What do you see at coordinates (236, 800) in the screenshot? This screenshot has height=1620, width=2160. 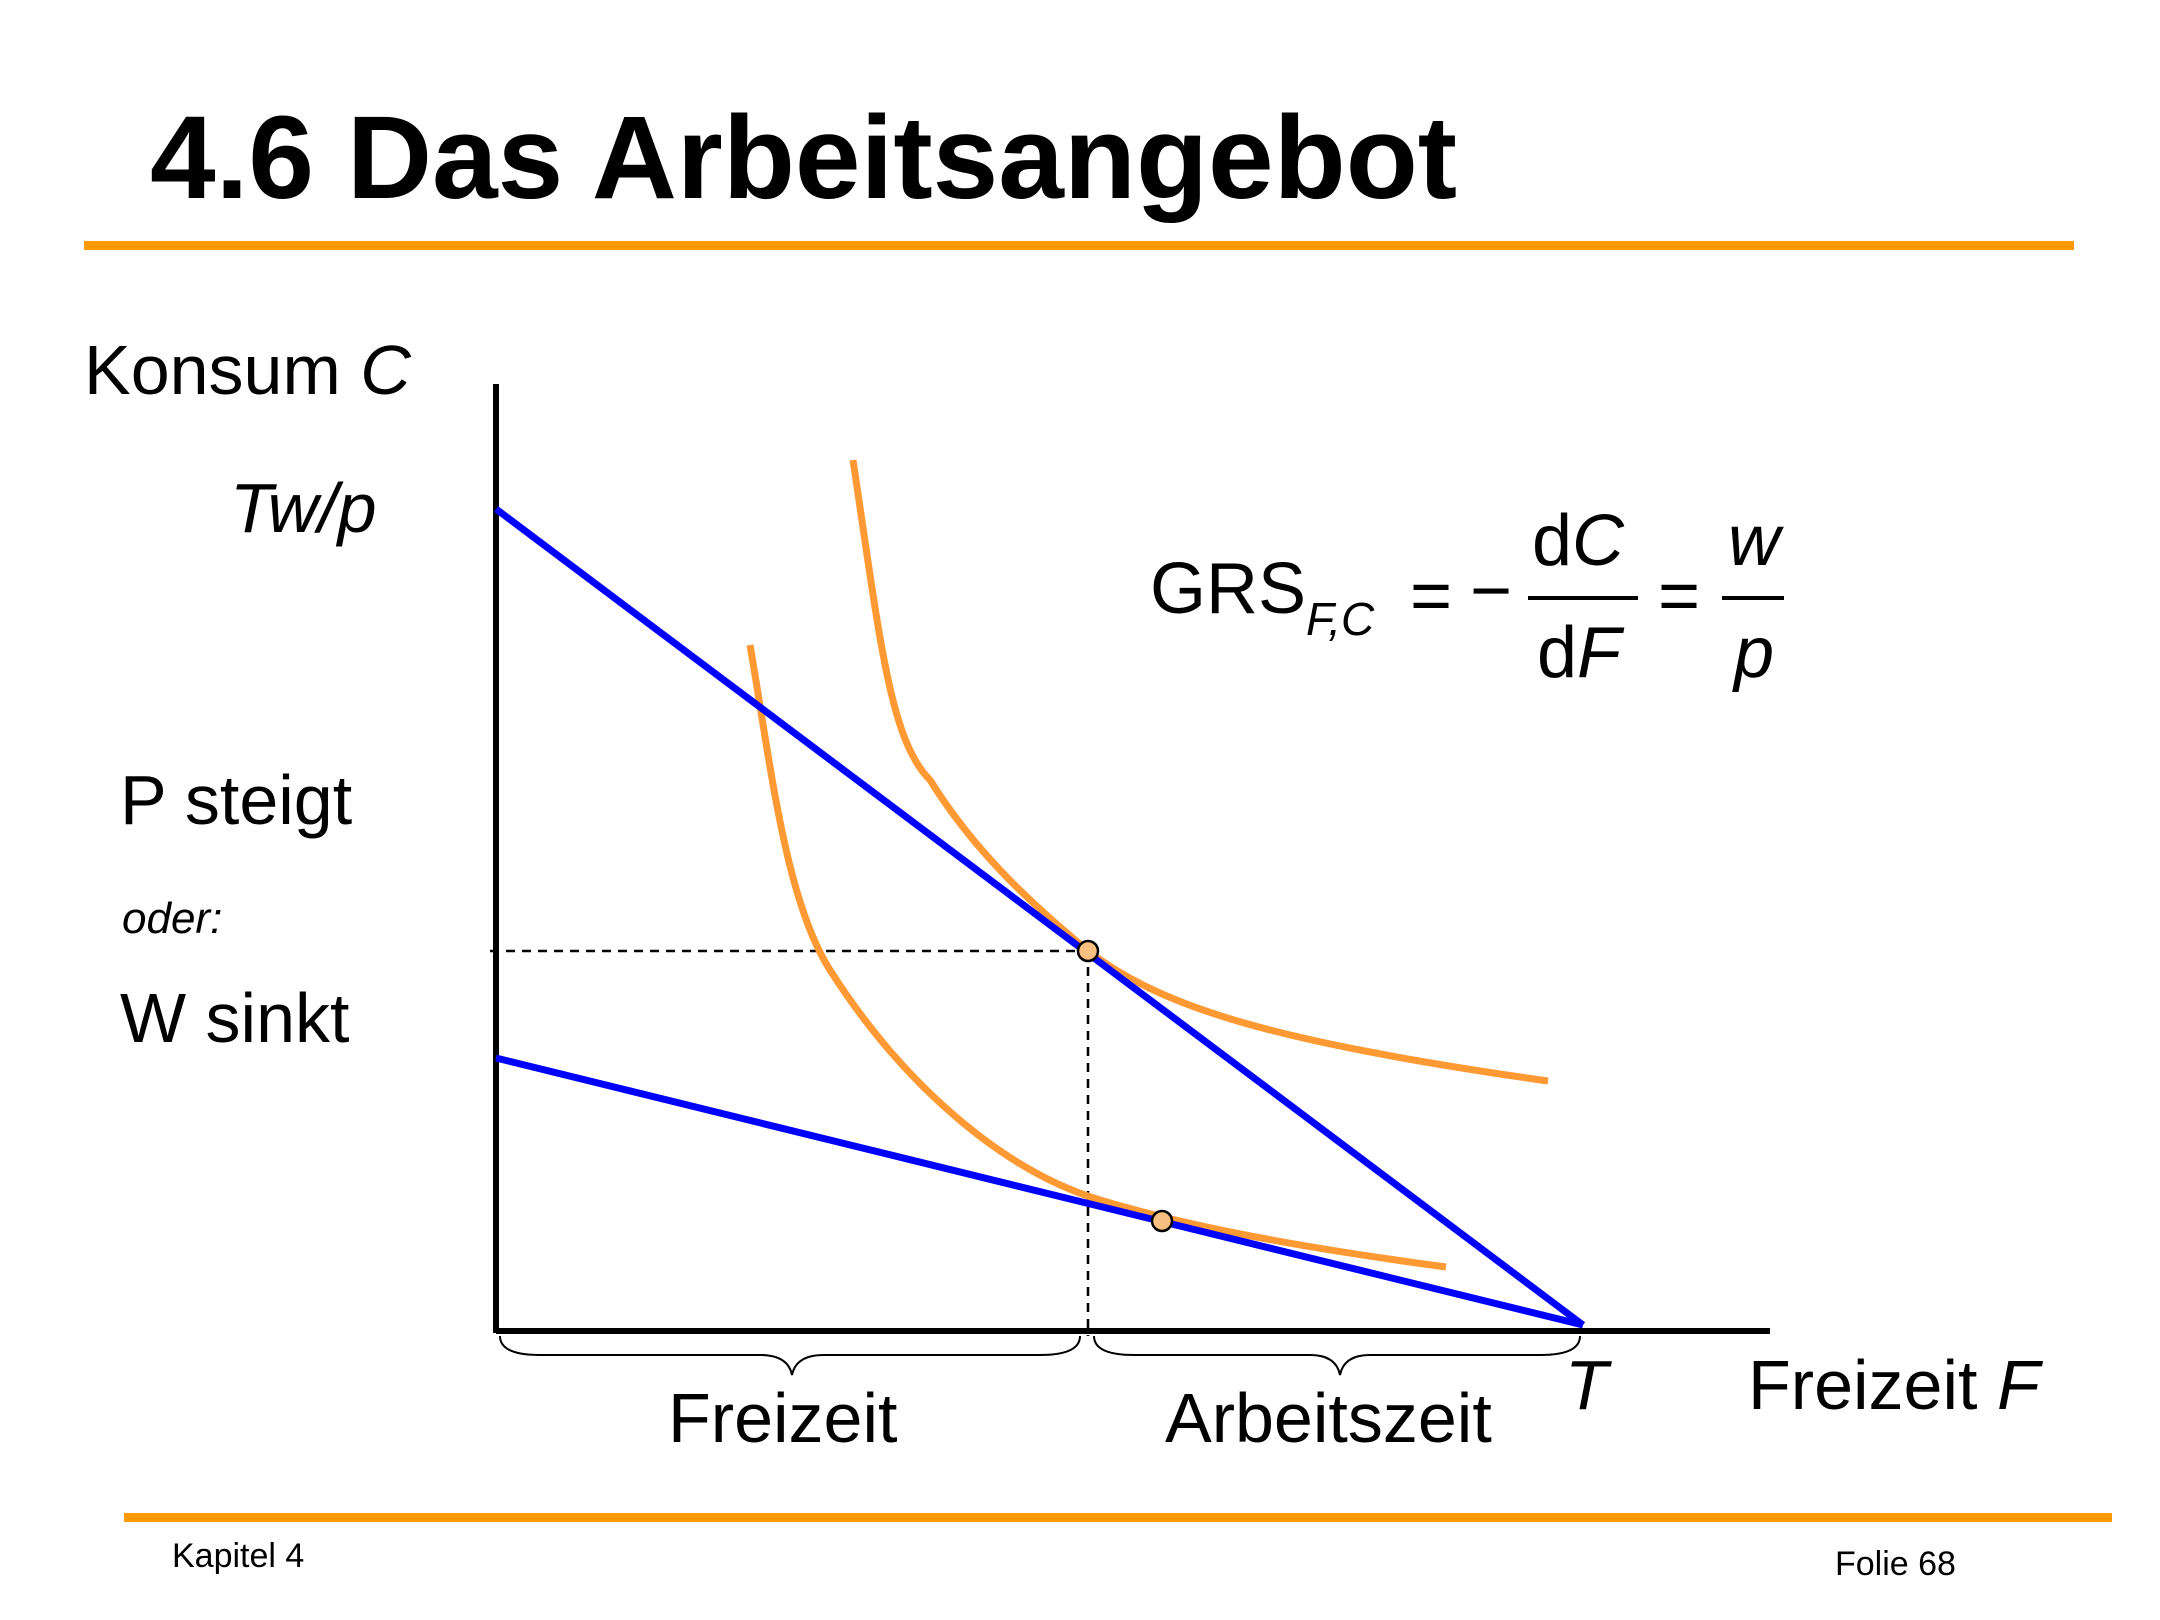 I see `side-note-p-steigt: P steigt` at bounding box center [236, 800].